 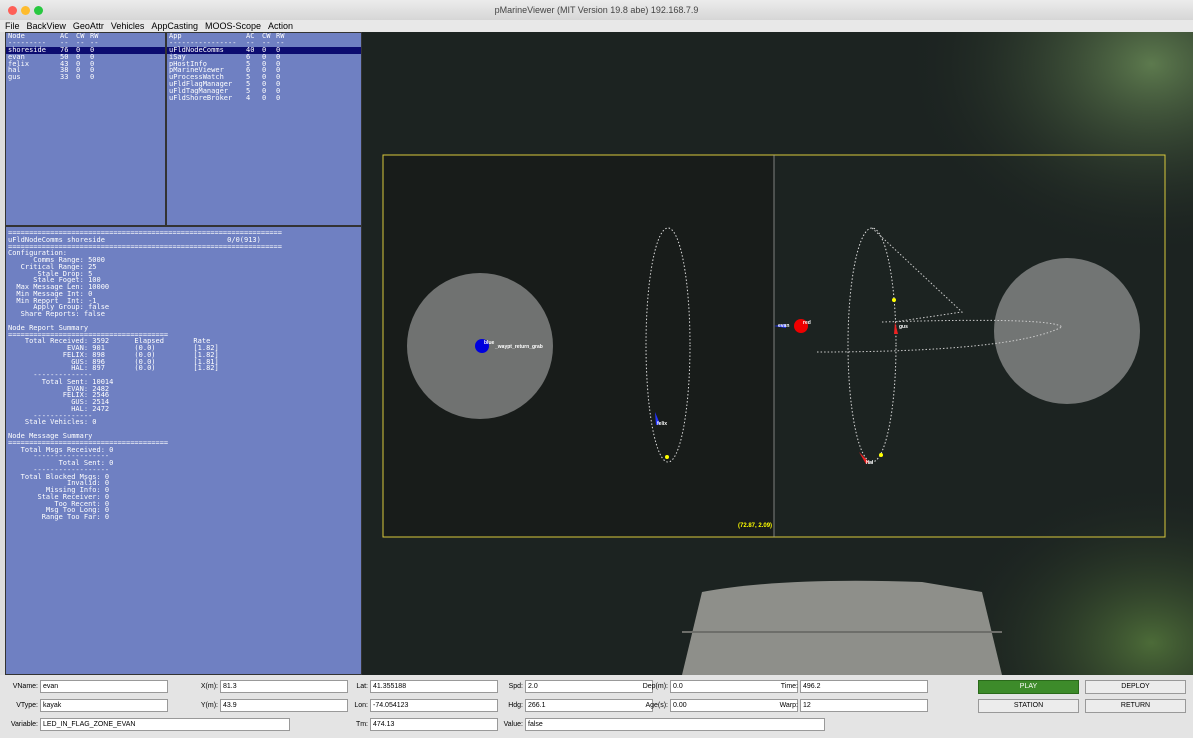 What do you see at coordinates (1028, 687) in the screenshot?
I see `button: PLAY` at bounding box center [1028, 687].